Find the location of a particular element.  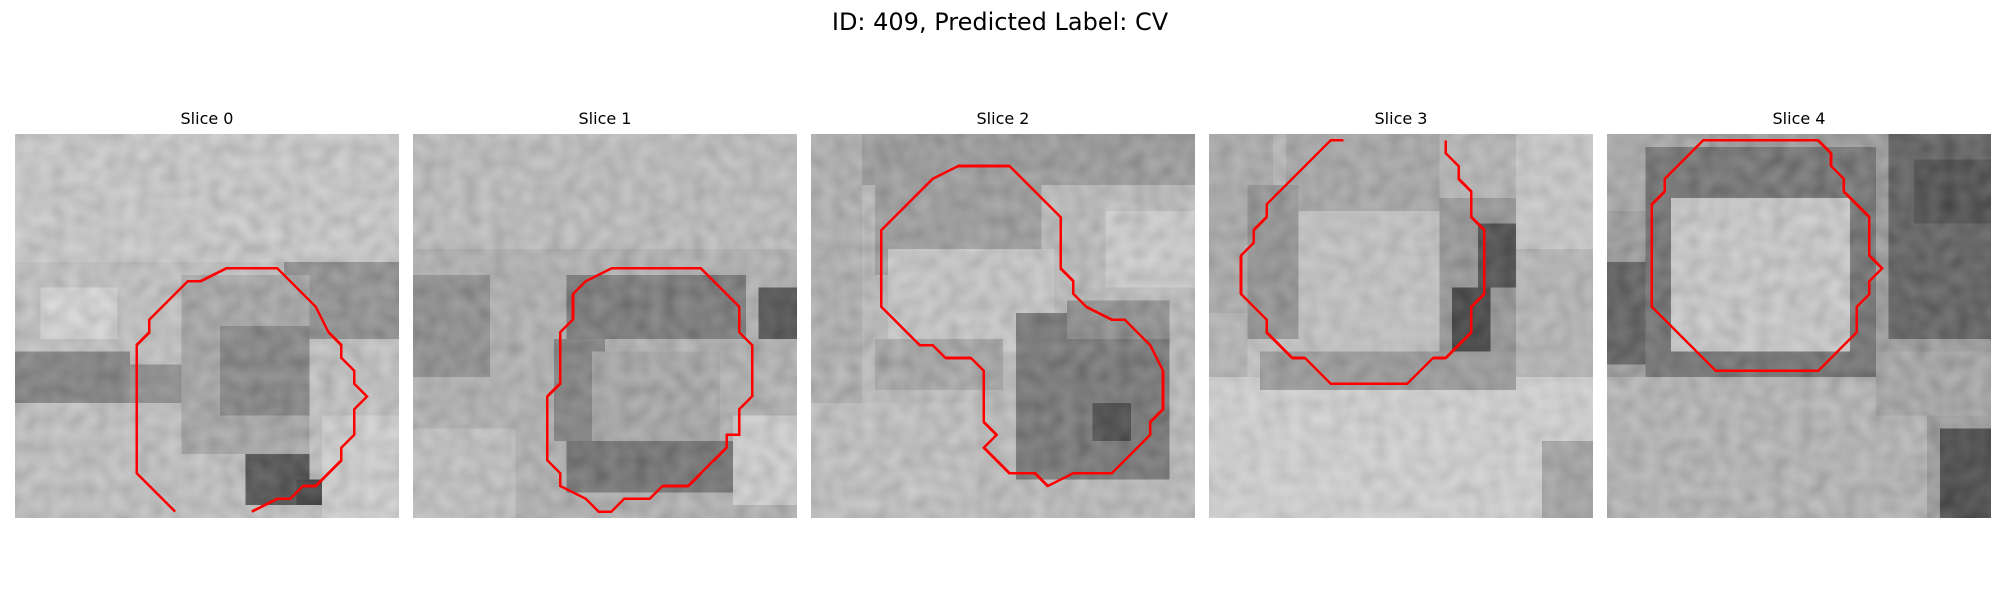

slice-title-1: Slice 1 is located at coordinates (605, 118).